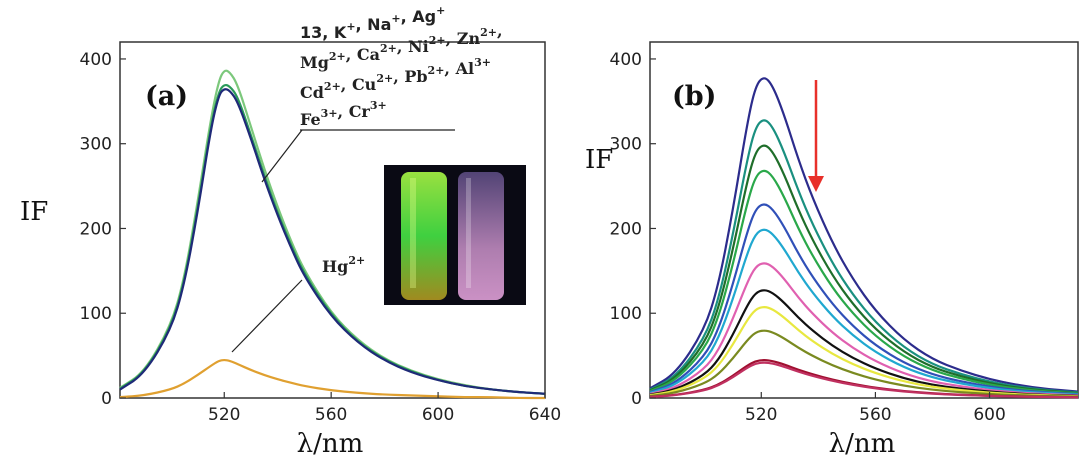 The image size is (1081, 461). I want to click on panel-a-y-tick-label: 200, so click(96, 229).